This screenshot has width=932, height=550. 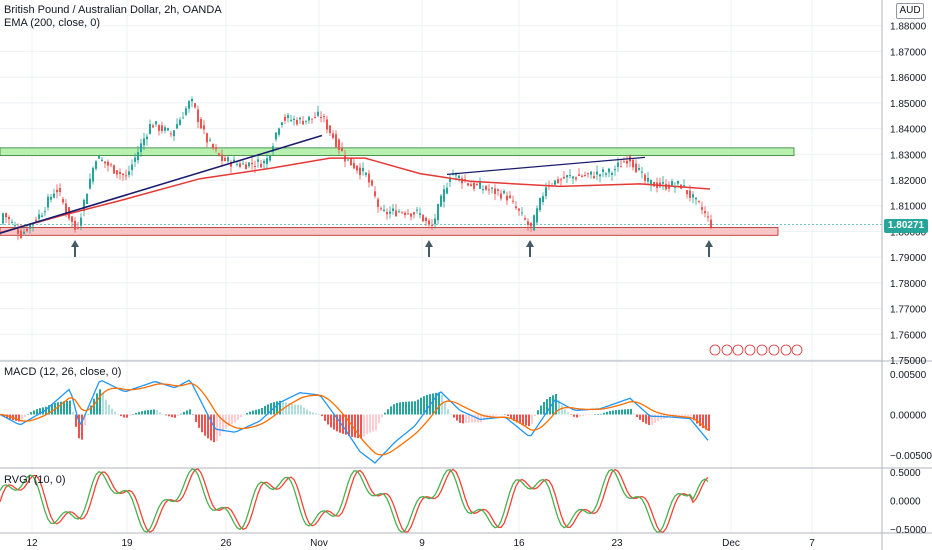 I want to click on price-tick-label: 1.81000, so click(x=908, y=207).